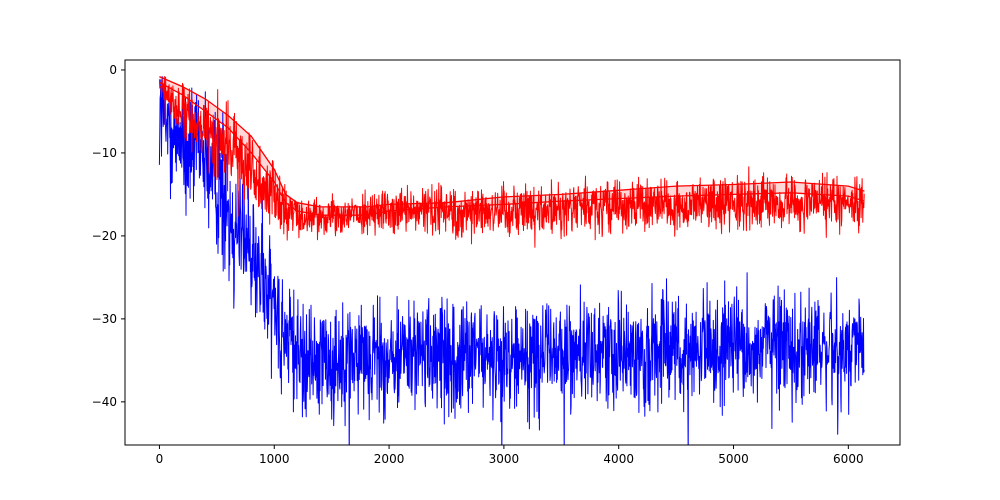 The width and height of the screenshot is (1000, 500). I want to click on x-tick-label: 2000, so click(389, 459).